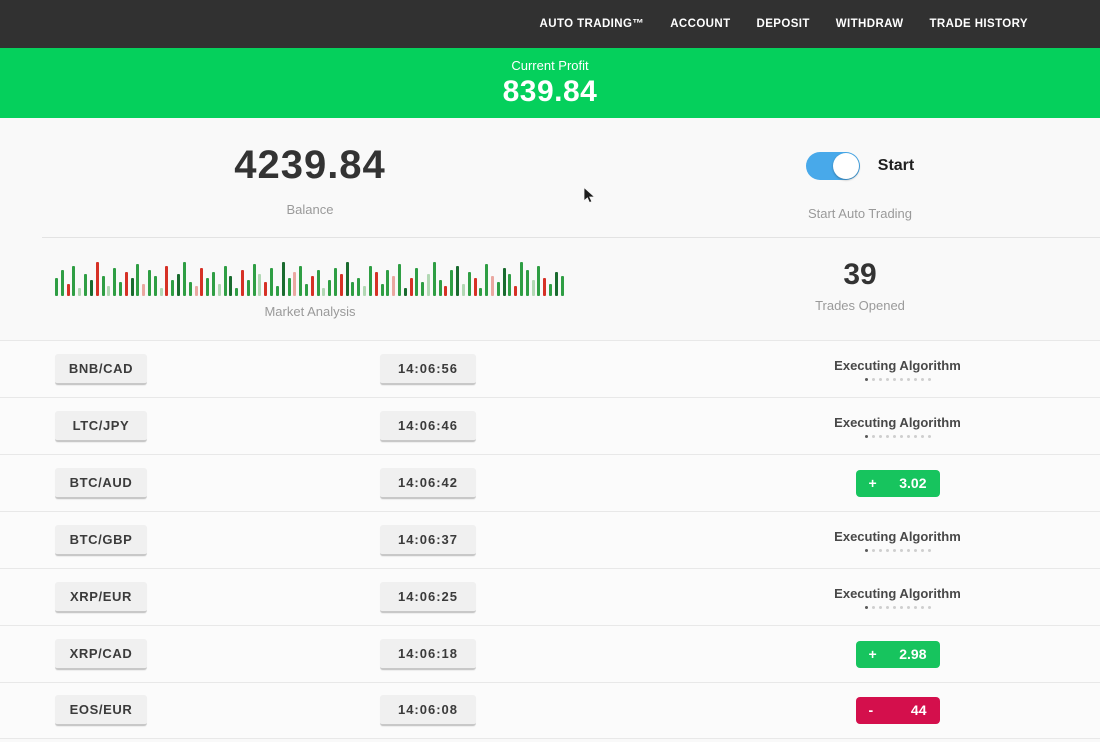 The width and height of the screenshot is (1100, 742). I want to click on loss-badge: - 44, so click(897, 710).